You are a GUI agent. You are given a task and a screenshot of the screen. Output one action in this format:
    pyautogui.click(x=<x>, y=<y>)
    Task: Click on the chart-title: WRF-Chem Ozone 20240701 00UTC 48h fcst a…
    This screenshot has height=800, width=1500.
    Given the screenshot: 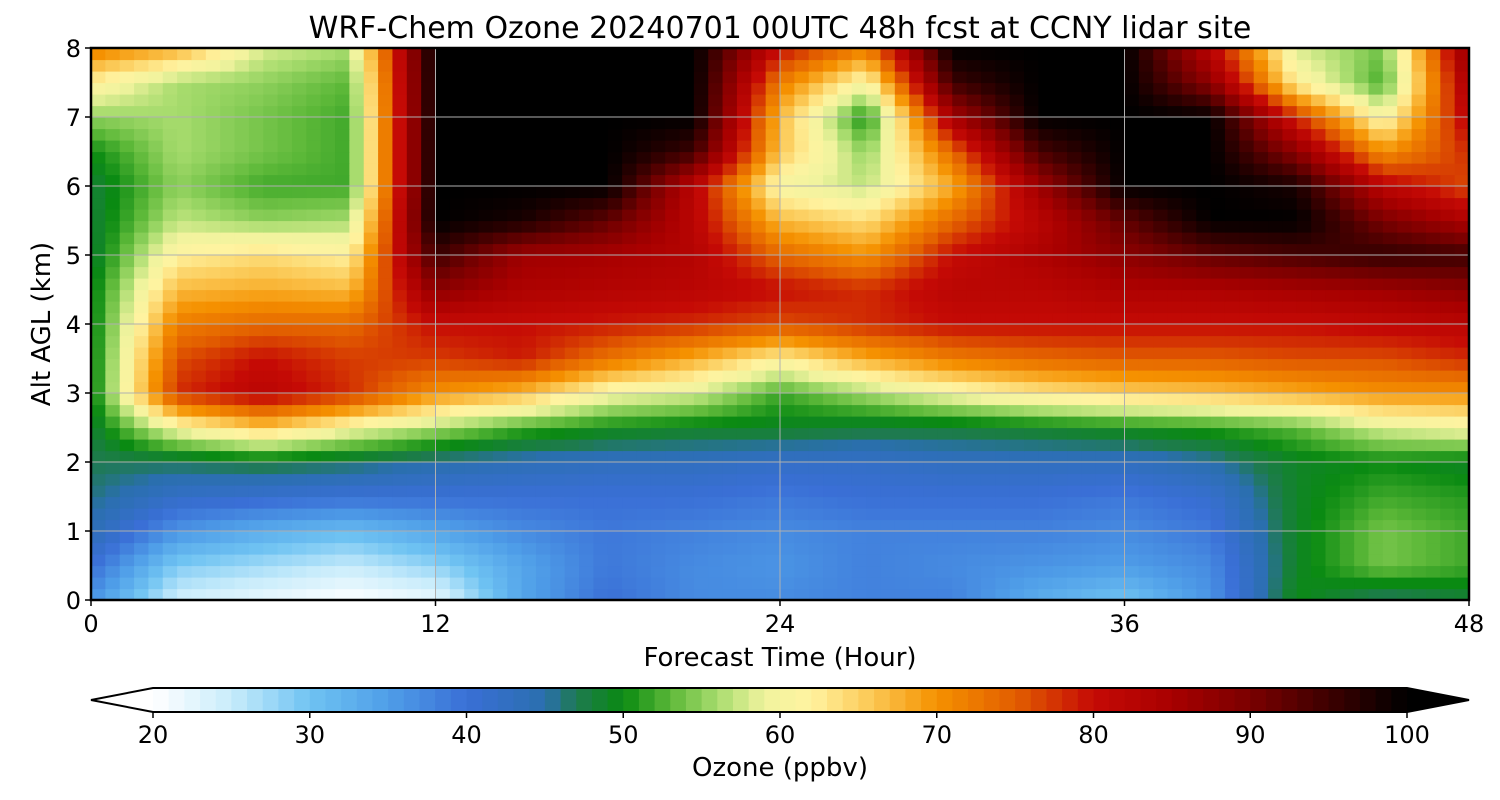 What is the action you would take?
    pyautogui.click(x=780, y=28)
    